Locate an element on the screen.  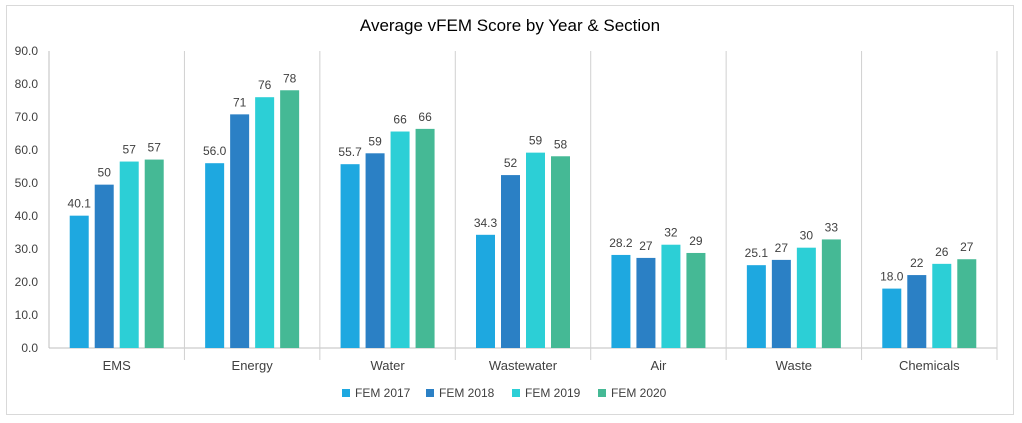
y-tick-label: 30.0 is located at coordinates (27, 249).